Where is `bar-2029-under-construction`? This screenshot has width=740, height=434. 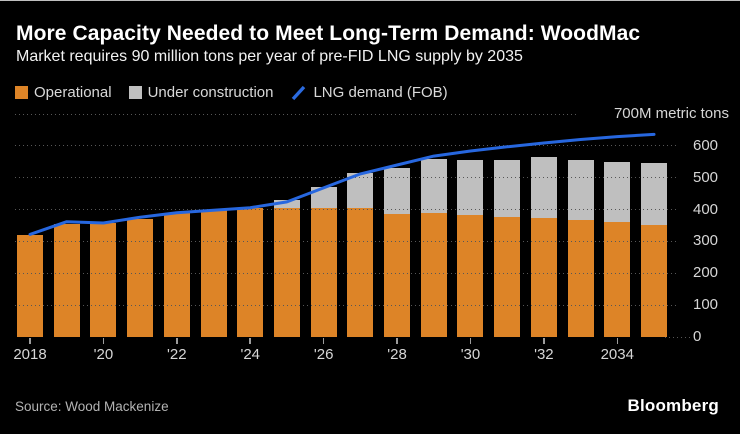
bar-2029-under-construction is located at coordinates (433, 186).